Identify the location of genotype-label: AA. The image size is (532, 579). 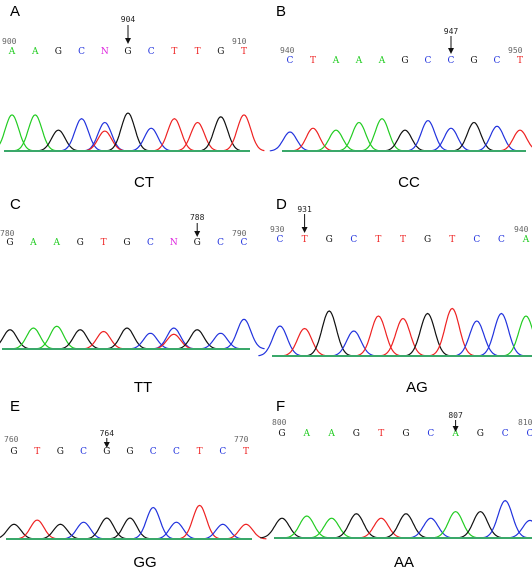
(403, 562).